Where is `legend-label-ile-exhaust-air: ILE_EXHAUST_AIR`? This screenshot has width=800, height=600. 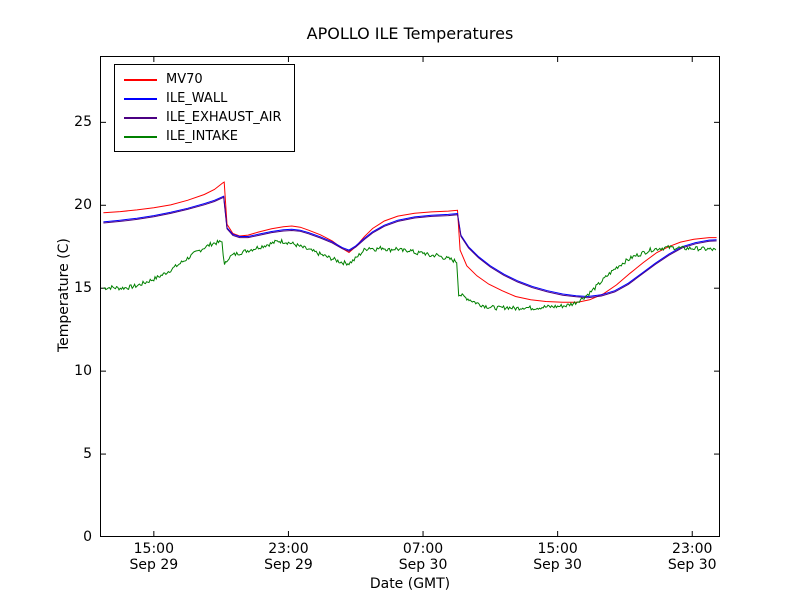 legend-label-ile-exhaust-air: ILE_EXHAUST_AIR is located at coordinates (224, 117).